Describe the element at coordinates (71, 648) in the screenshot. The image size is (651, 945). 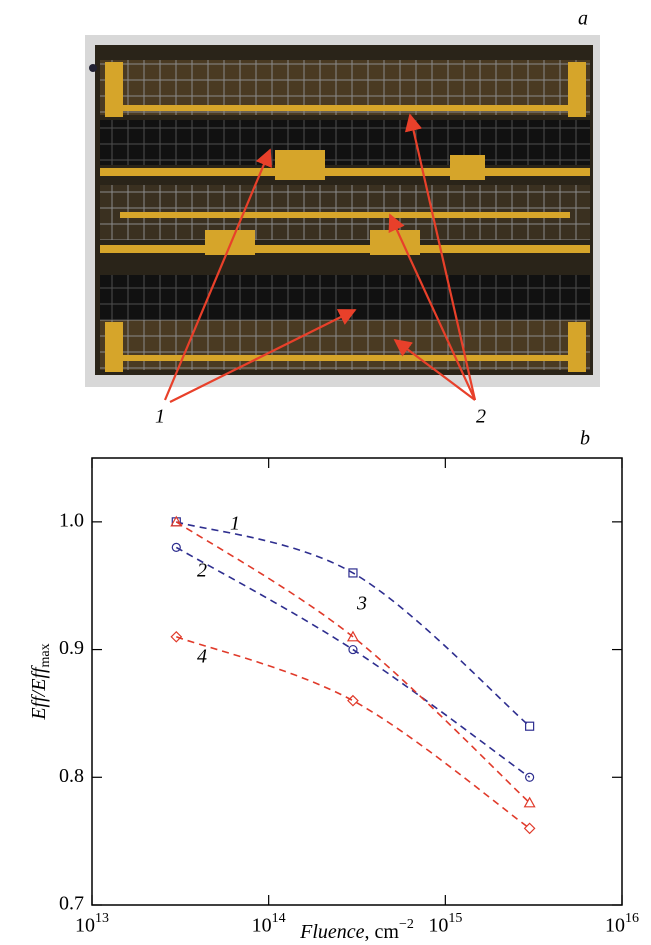
I see `y-tick-label: 0.9` at that location.